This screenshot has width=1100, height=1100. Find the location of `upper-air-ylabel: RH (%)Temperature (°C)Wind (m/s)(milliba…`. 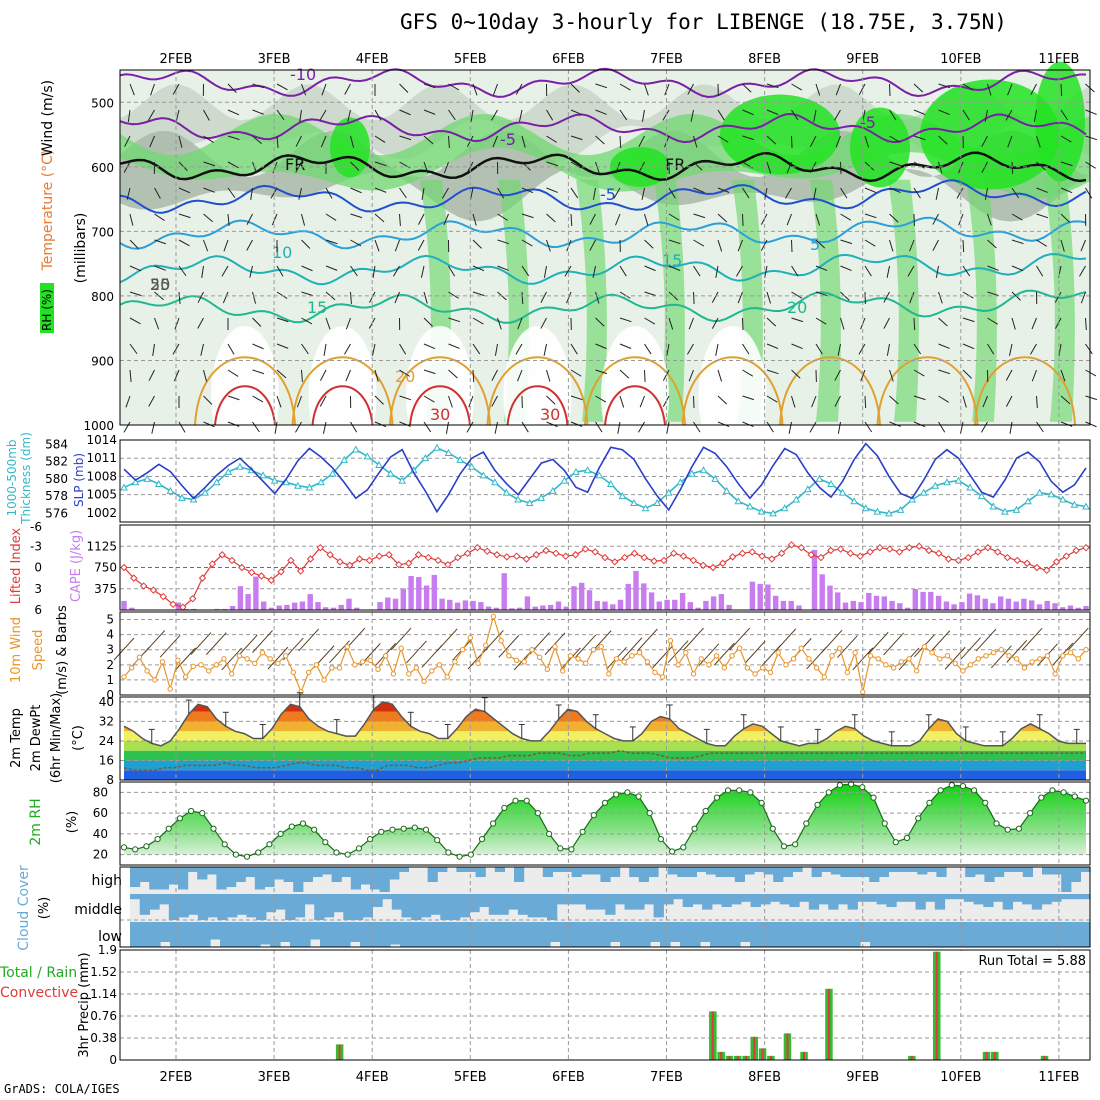

upper-air-ylabel: RH (%)Temperature (°C)Wind (m/s)(milliba… is located at coordinates (64, 206).